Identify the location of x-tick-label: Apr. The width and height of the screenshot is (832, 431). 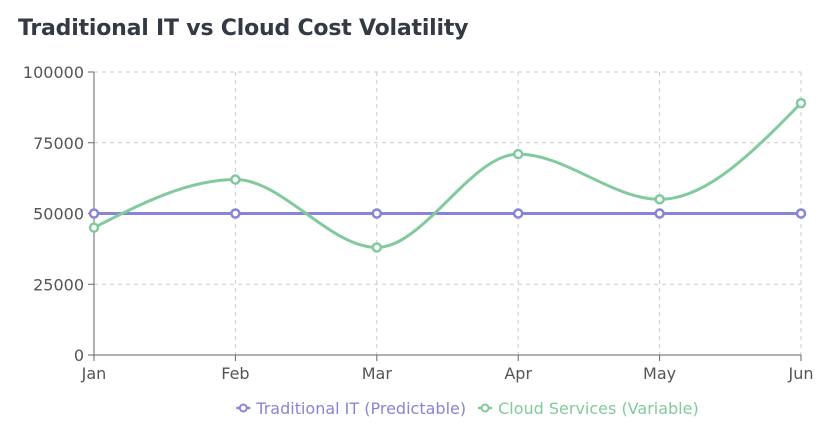
(518, 373).